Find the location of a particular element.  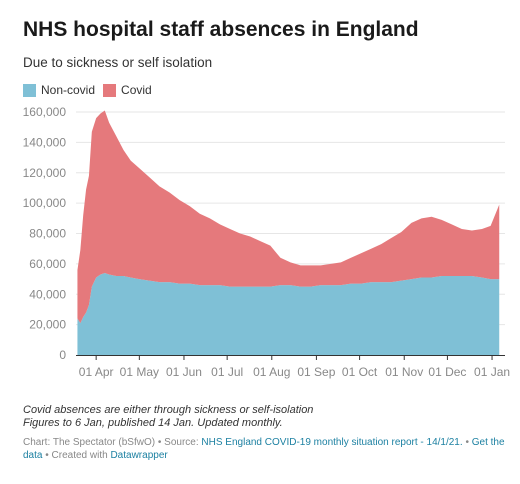

y-tick-label: 60,000 is located at coordinates (47, 264).